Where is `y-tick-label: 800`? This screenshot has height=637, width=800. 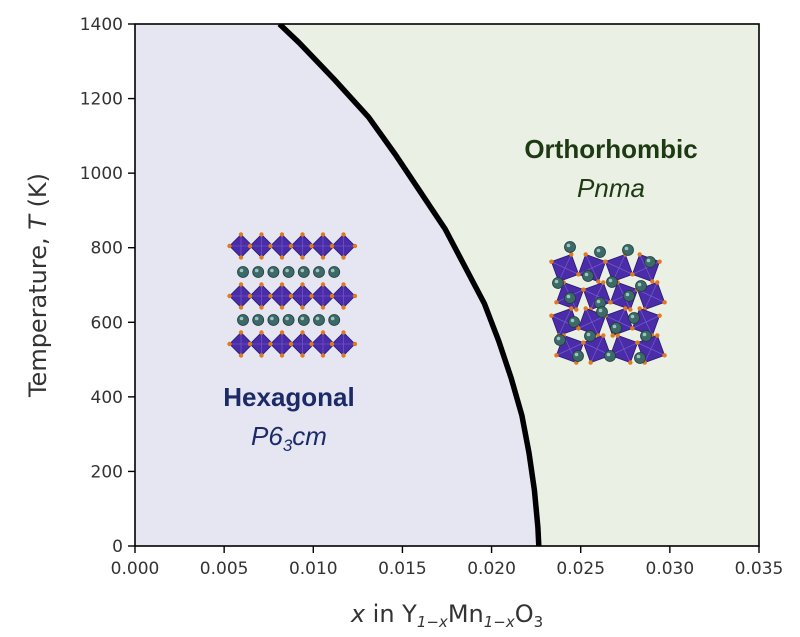 y-tick-label: 800 is located at coordinates (107, 249).